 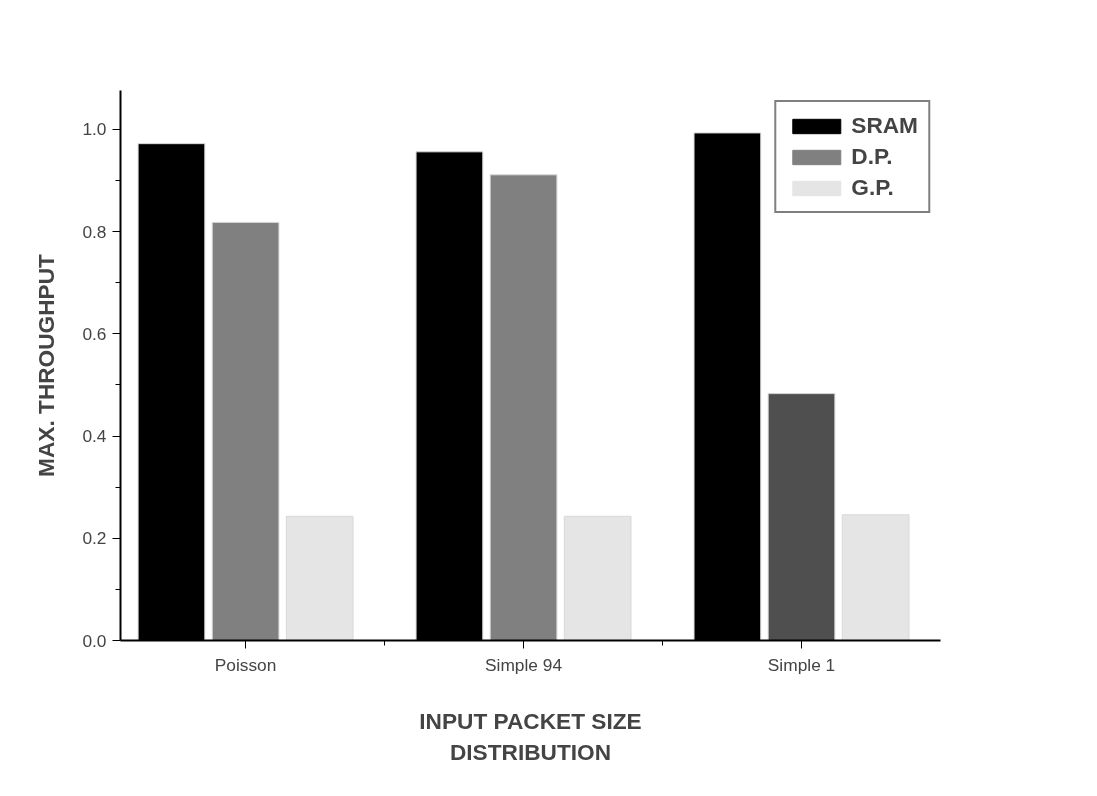 I want to click on y-tick-label: 0.4, so click(x=94, y=436).